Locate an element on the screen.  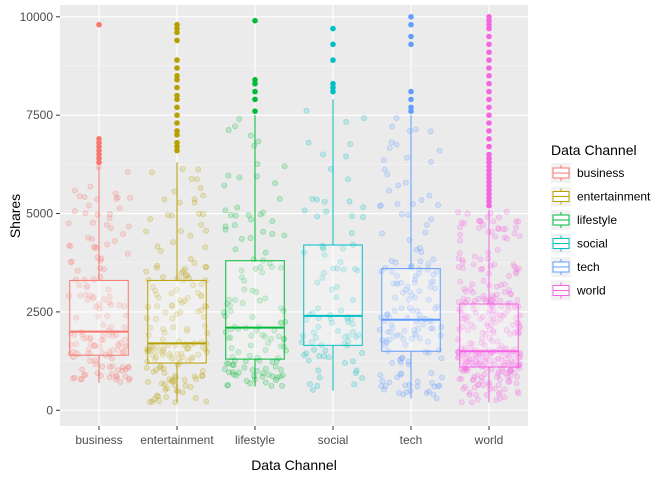
box-tech is located at coordinates (411, 310).